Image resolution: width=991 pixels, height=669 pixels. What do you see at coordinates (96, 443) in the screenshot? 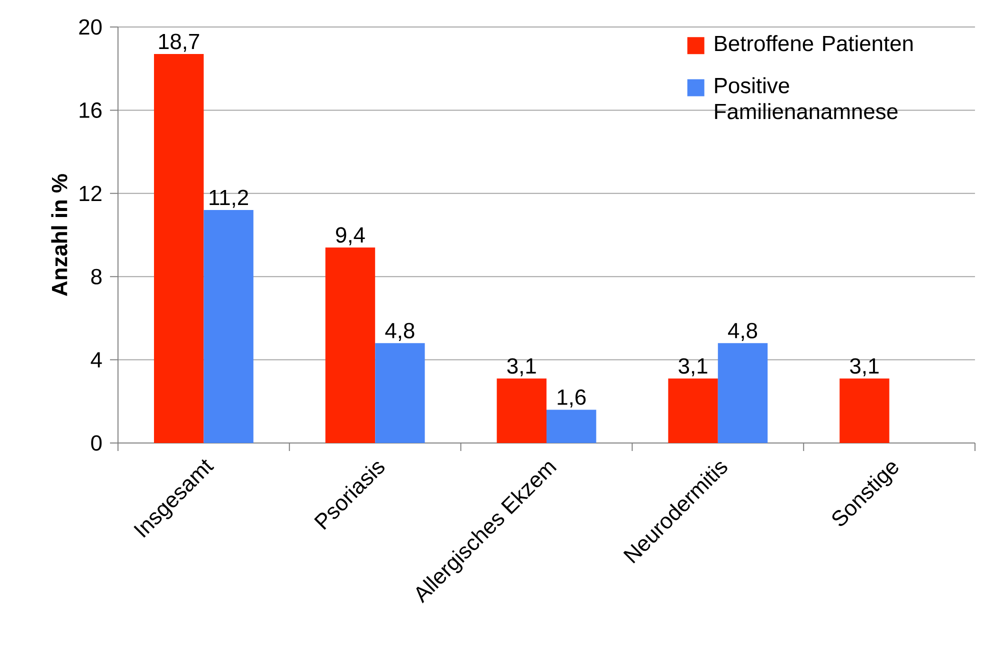
I see `y-tick-label: 0` at bounding box center [96, 443].